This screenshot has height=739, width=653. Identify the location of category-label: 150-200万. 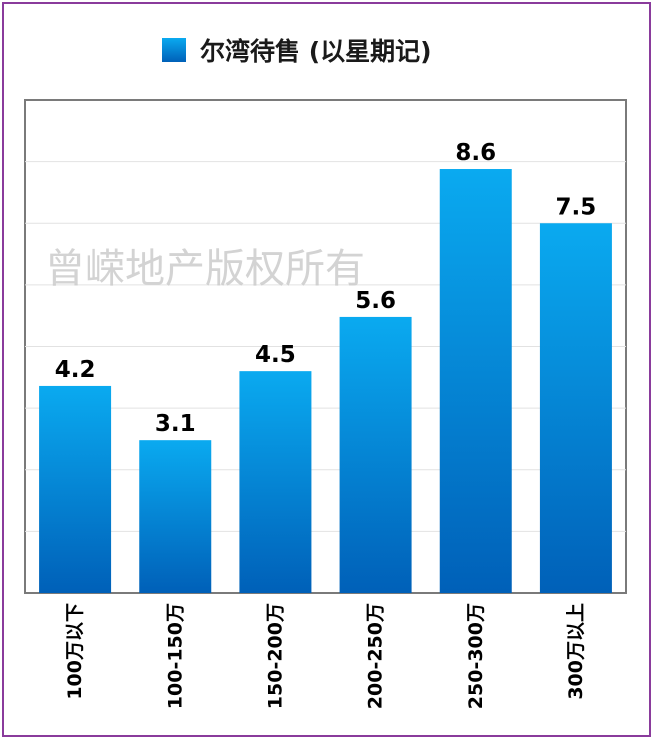
(275, 656).